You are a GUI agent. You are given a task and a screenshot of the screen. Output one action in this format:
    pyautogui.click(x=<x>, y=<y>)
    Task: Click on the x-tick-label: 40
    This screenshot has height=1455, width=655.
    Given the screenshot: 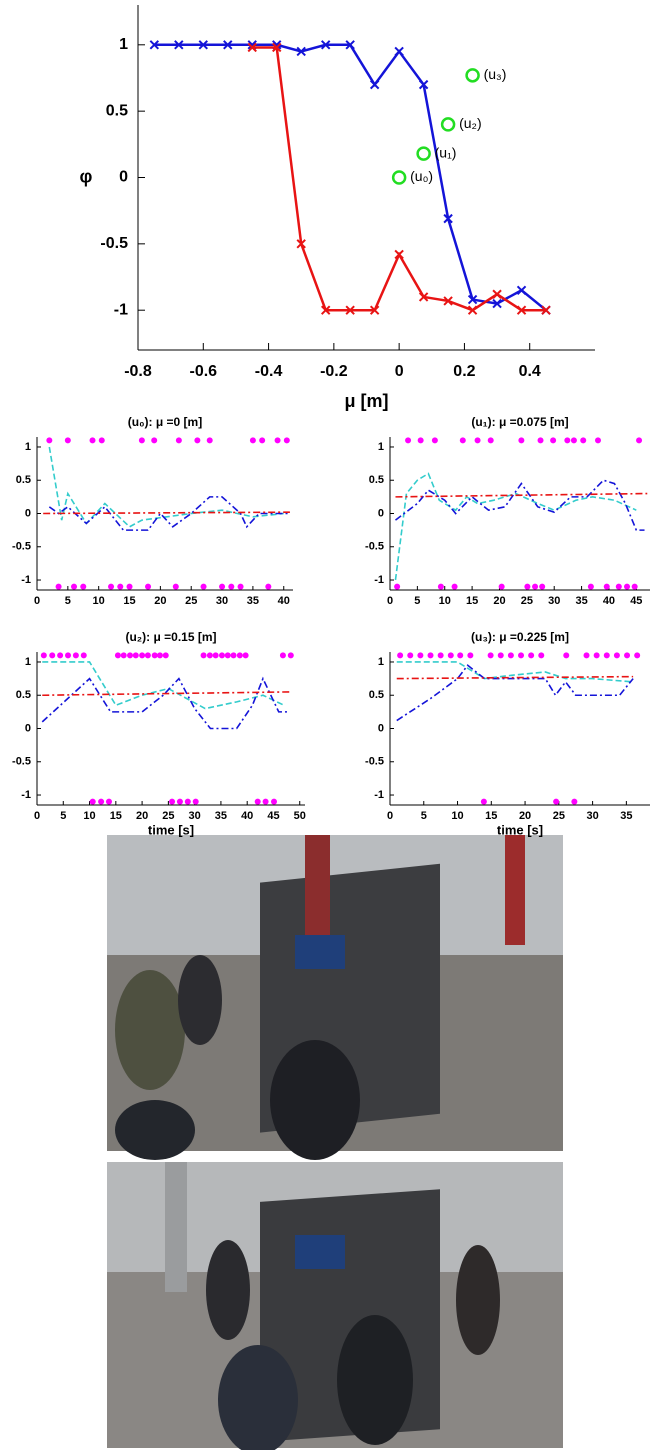 What is the action you would take?
    pyautogui.click(x=284, y=601)
    